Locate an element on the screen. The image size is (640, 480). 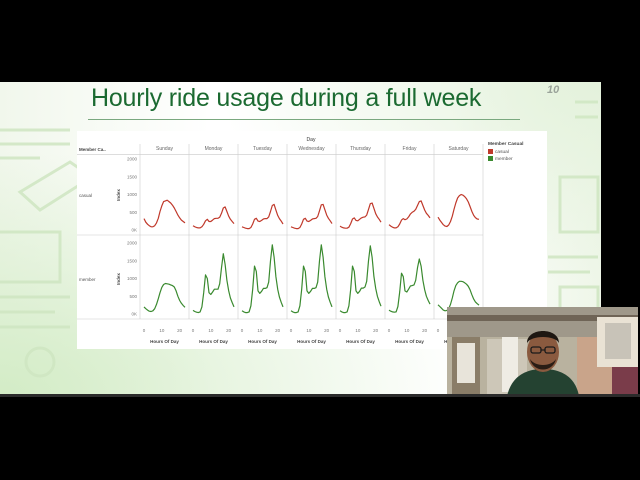
day-header-sunday: Sunday is located at coordinates (164, 149).